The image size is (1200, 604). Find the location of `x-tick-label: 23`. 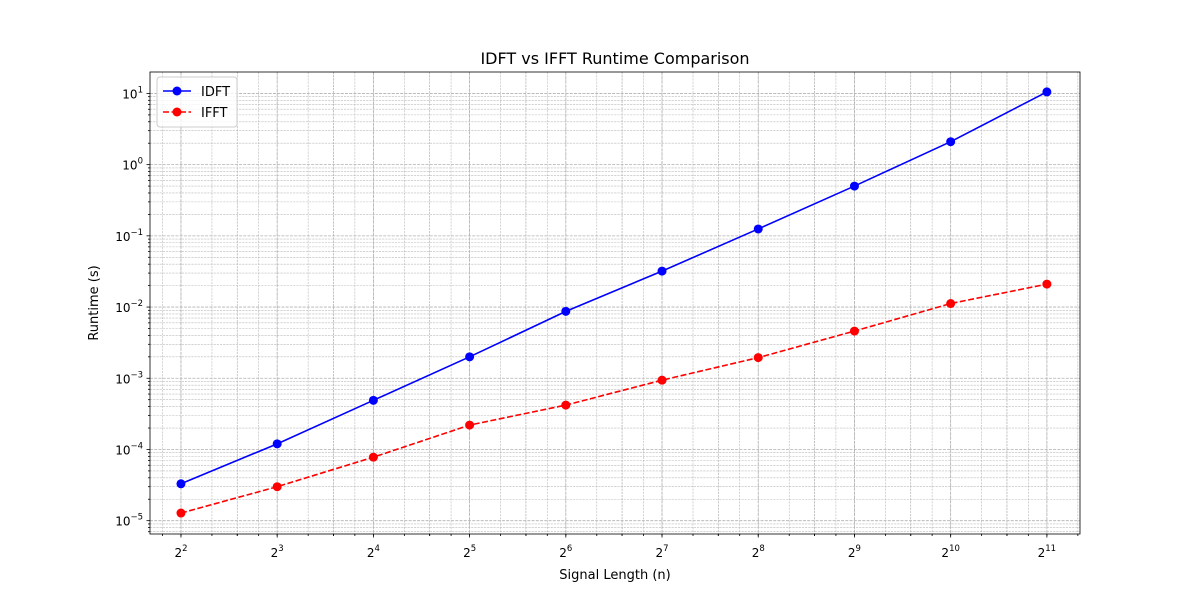

x-tick-label: 23 is located at coordinates (277, 552).